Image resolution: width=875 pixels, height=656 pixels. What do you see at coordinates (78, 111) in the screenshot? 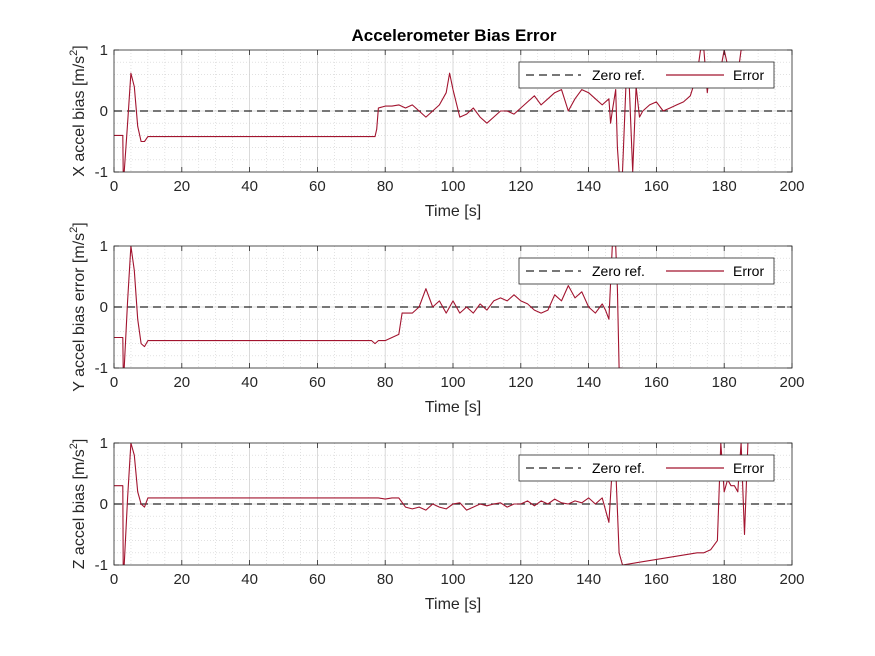
I see `y-axis-label: X accel bias [m/s2]` at bounding box center [78, 111].